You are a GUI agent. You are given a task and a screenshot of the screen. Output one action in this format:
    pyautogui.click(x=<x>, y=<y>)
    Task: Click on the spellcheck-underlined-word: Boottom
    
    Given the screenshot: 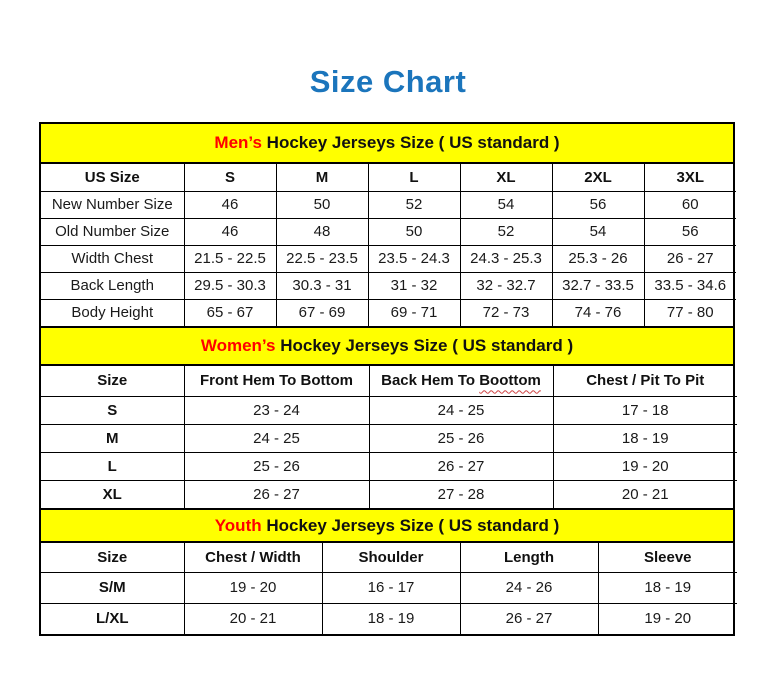 What is the action you would take?
    pyautogui.click(x=510, y=381)
    